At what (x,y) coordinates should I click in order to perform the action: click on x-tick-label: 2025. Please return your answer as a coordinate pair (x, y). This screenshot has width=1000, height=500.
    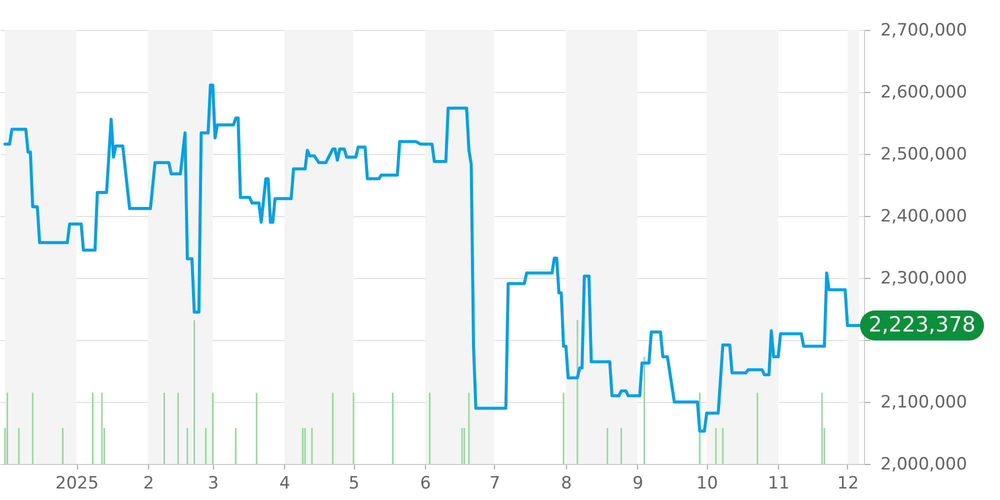
    Looking at the image, I should click on (77, 484).